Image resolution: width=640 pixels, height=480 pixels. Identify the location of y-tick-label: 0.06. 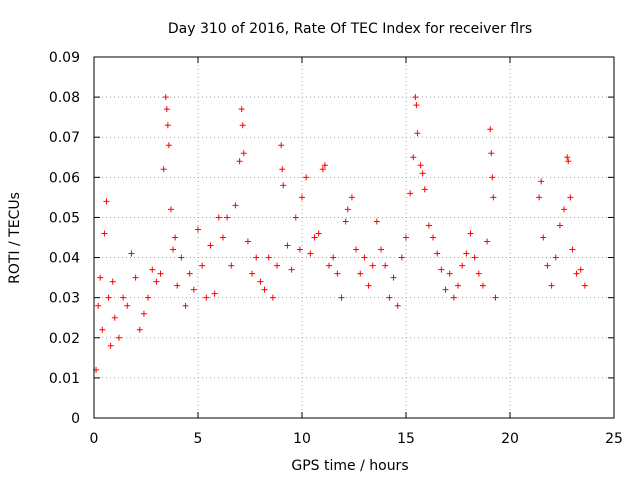
(64, 178).